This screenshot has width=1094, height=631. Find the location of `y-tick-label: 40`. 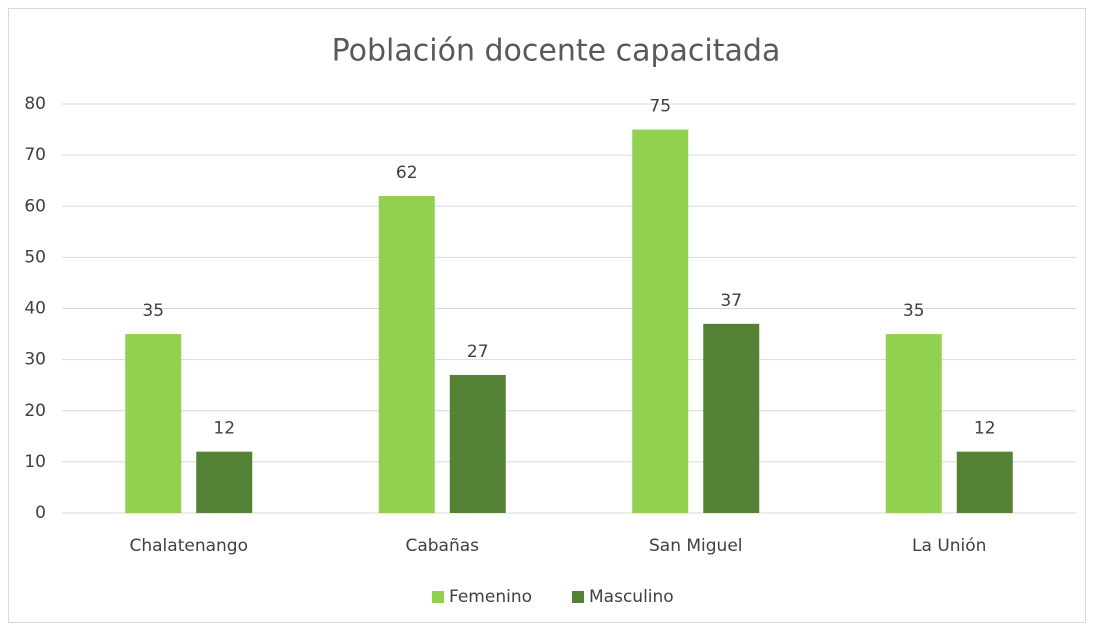

y-tick-label: 40 is located at coordinates (35, 309).